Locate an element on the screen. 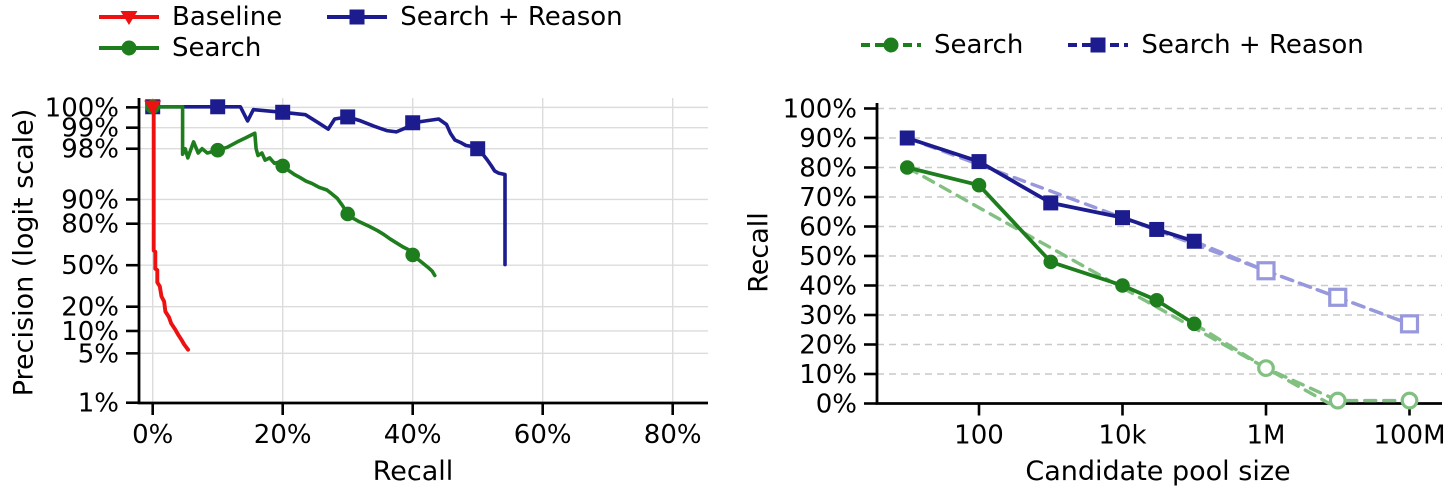 The image size is (1446, 500). left-legend: Baseline Search + Reason Search is located at coordinates (360, 32).